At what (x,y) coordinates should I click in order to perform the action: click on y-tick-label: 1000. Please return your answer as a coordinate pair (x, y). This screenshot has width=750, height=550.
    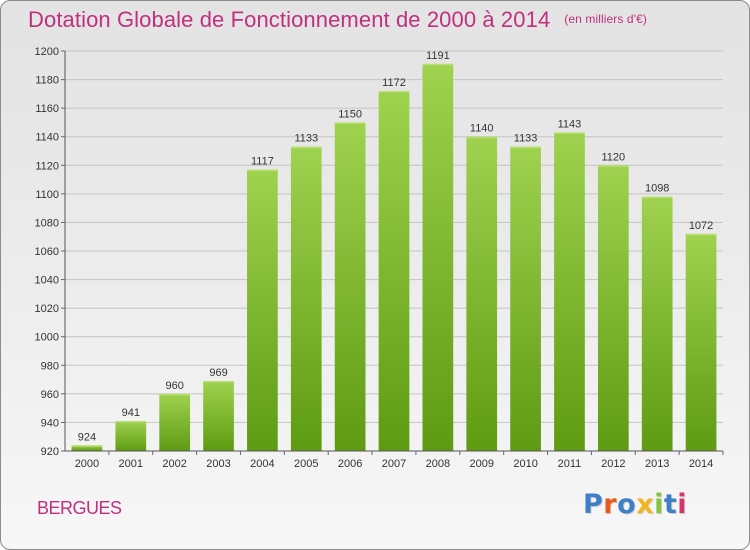
    Looking at the image, I should click on (47, 338).